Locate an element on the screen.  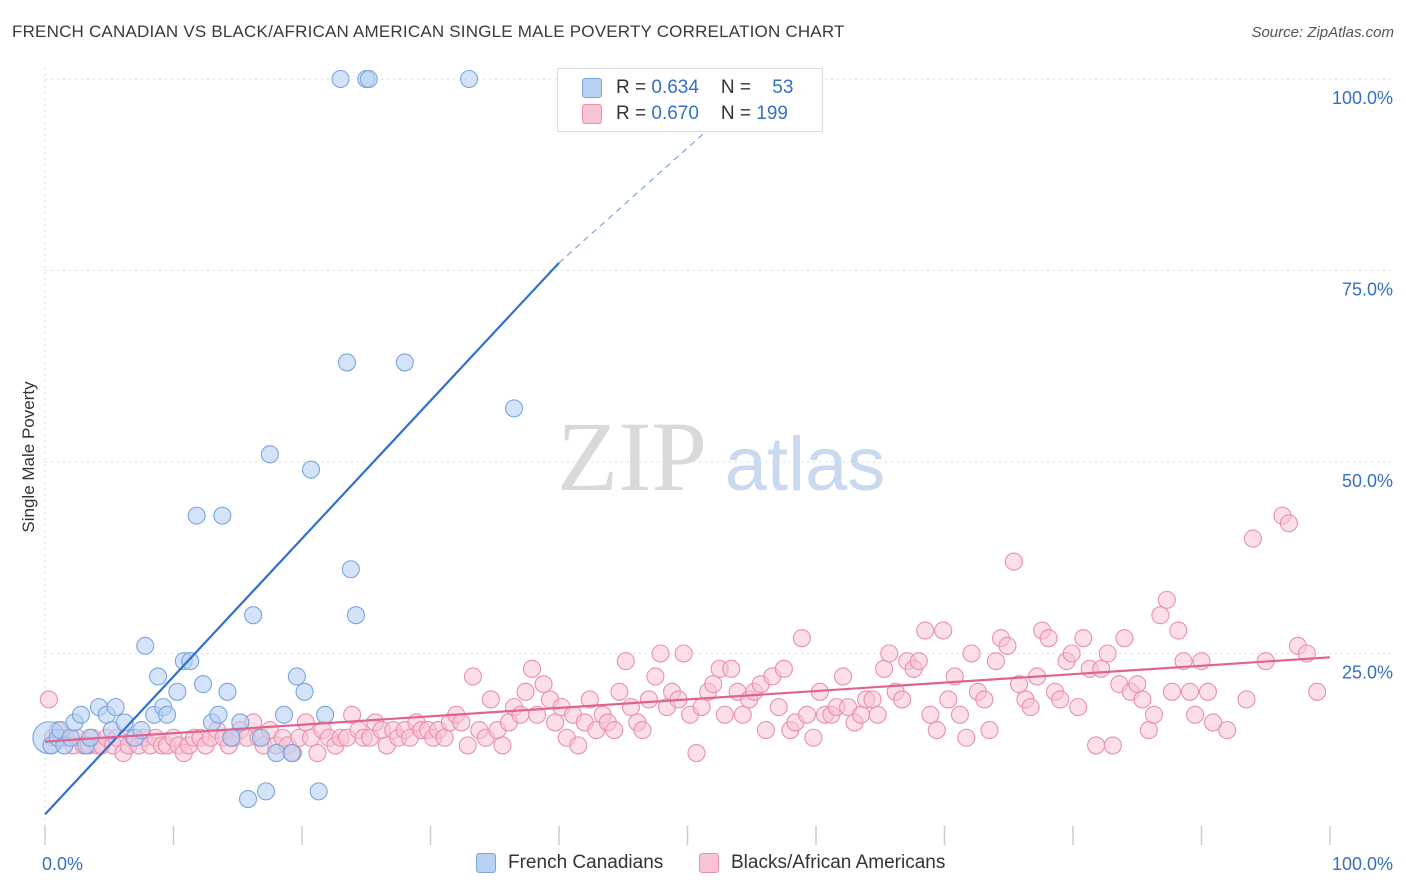
watermark-atlas: atlas is located at coordinates (805, 464).